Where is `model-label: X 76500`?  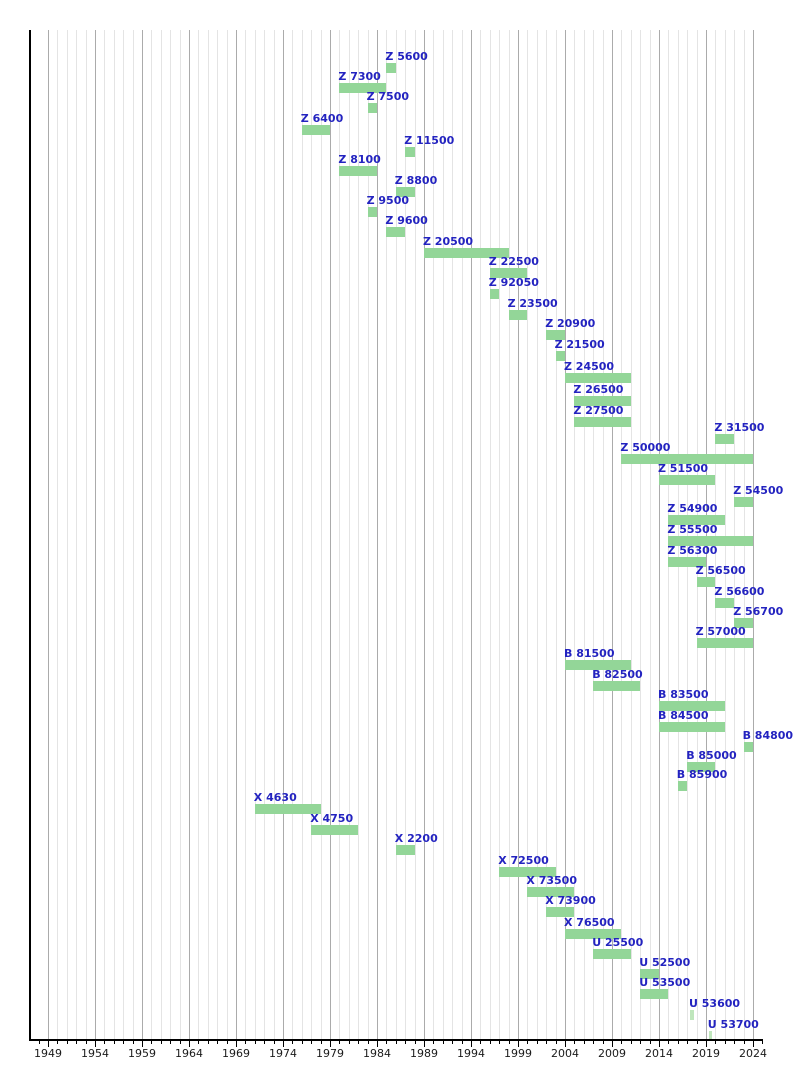
model-label: X 76500 is located at coordinates (589, 922).